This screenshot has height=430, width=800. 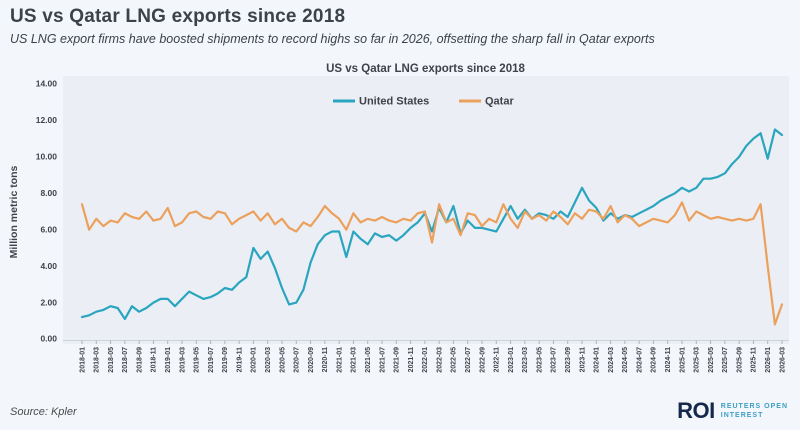 I want to click on x-tick-label: 2022-05, so click(x=454, y=360).